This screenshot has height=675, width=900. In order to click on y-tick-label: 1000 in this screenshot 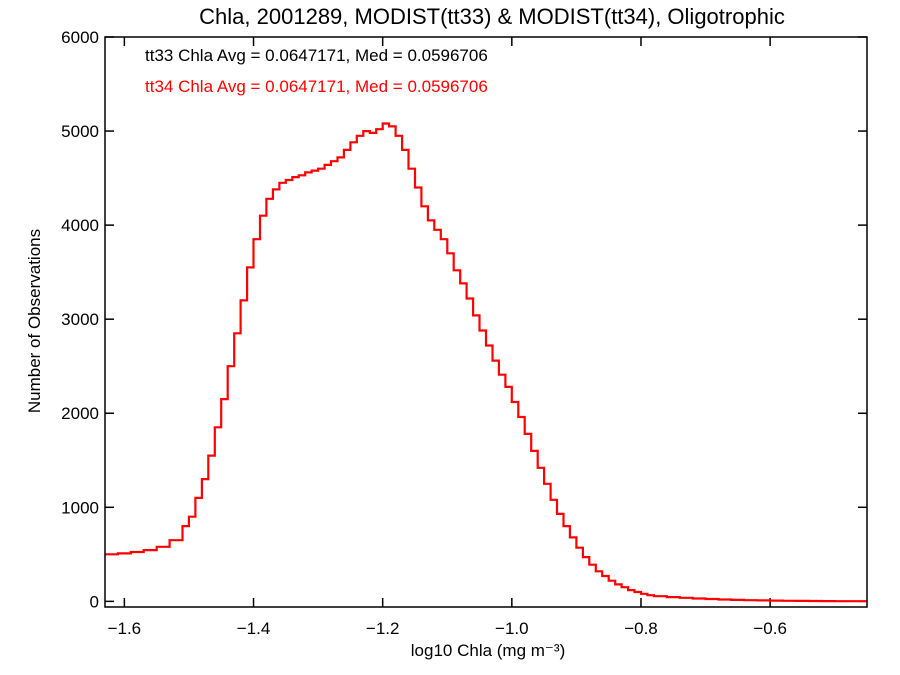, I will do `click(80, 507)`.